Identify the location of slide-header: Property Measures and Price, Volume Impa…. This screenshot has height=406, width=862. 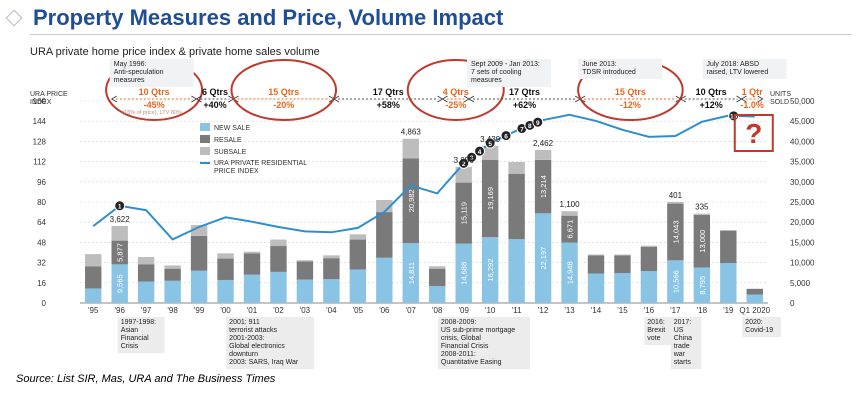
(431, 17).